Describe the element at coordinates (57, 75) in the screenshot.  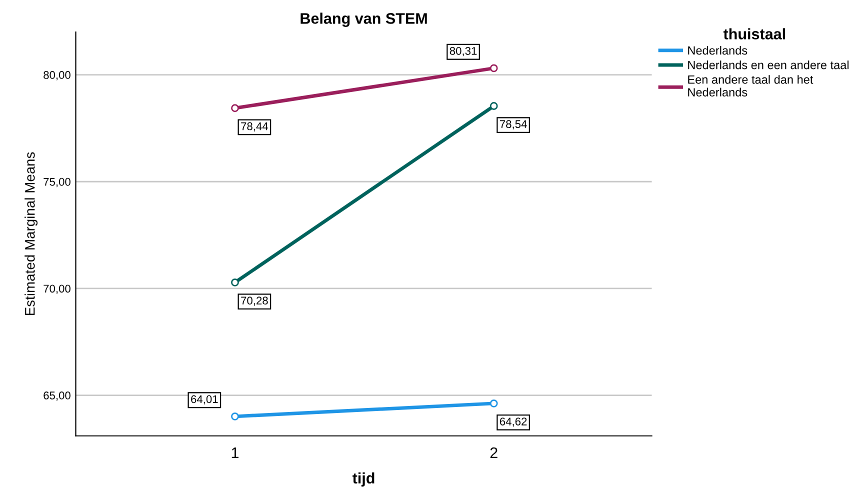
I see `y-tick-label: 80,00` at that location.